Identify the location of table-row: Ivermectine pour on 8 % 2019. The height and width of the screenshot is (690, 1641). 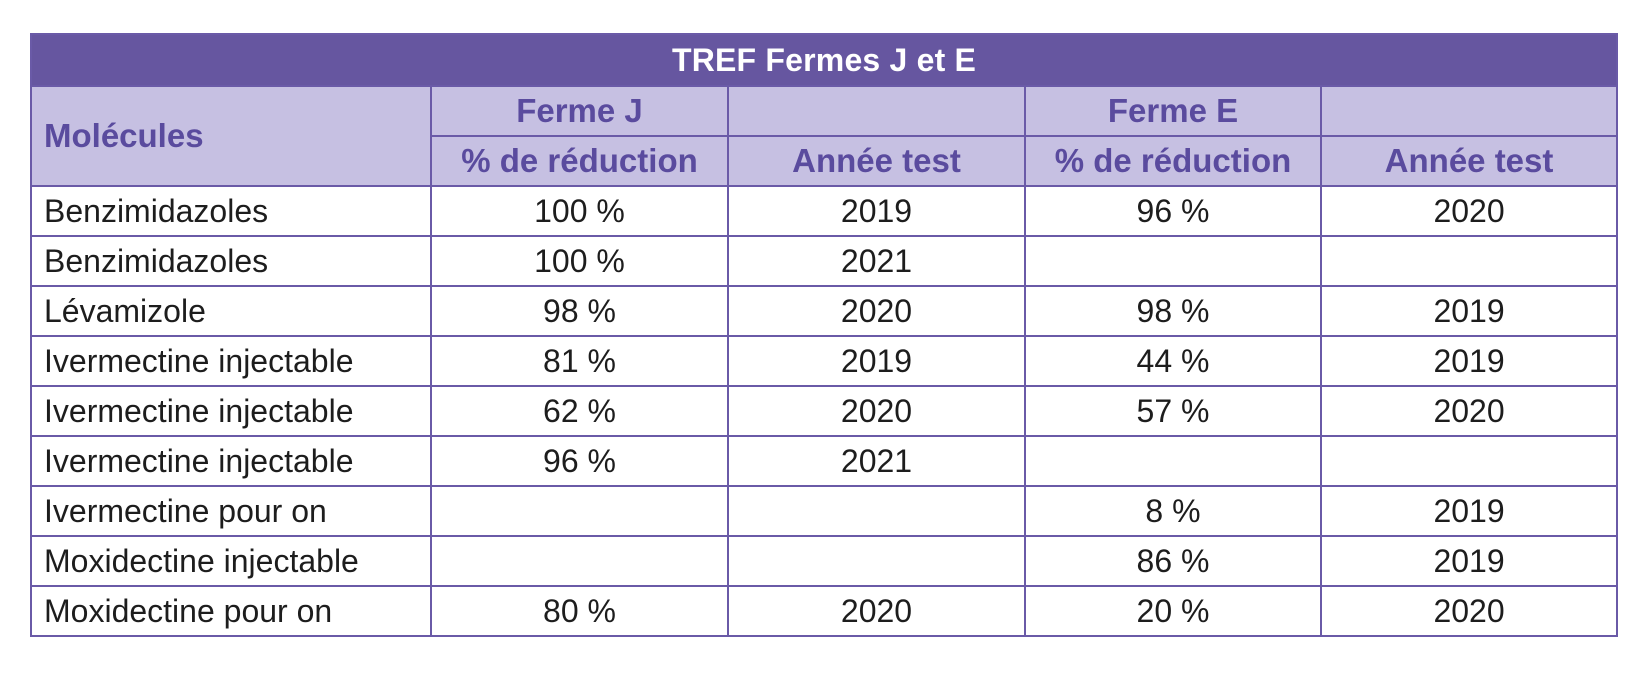
(824, 511).